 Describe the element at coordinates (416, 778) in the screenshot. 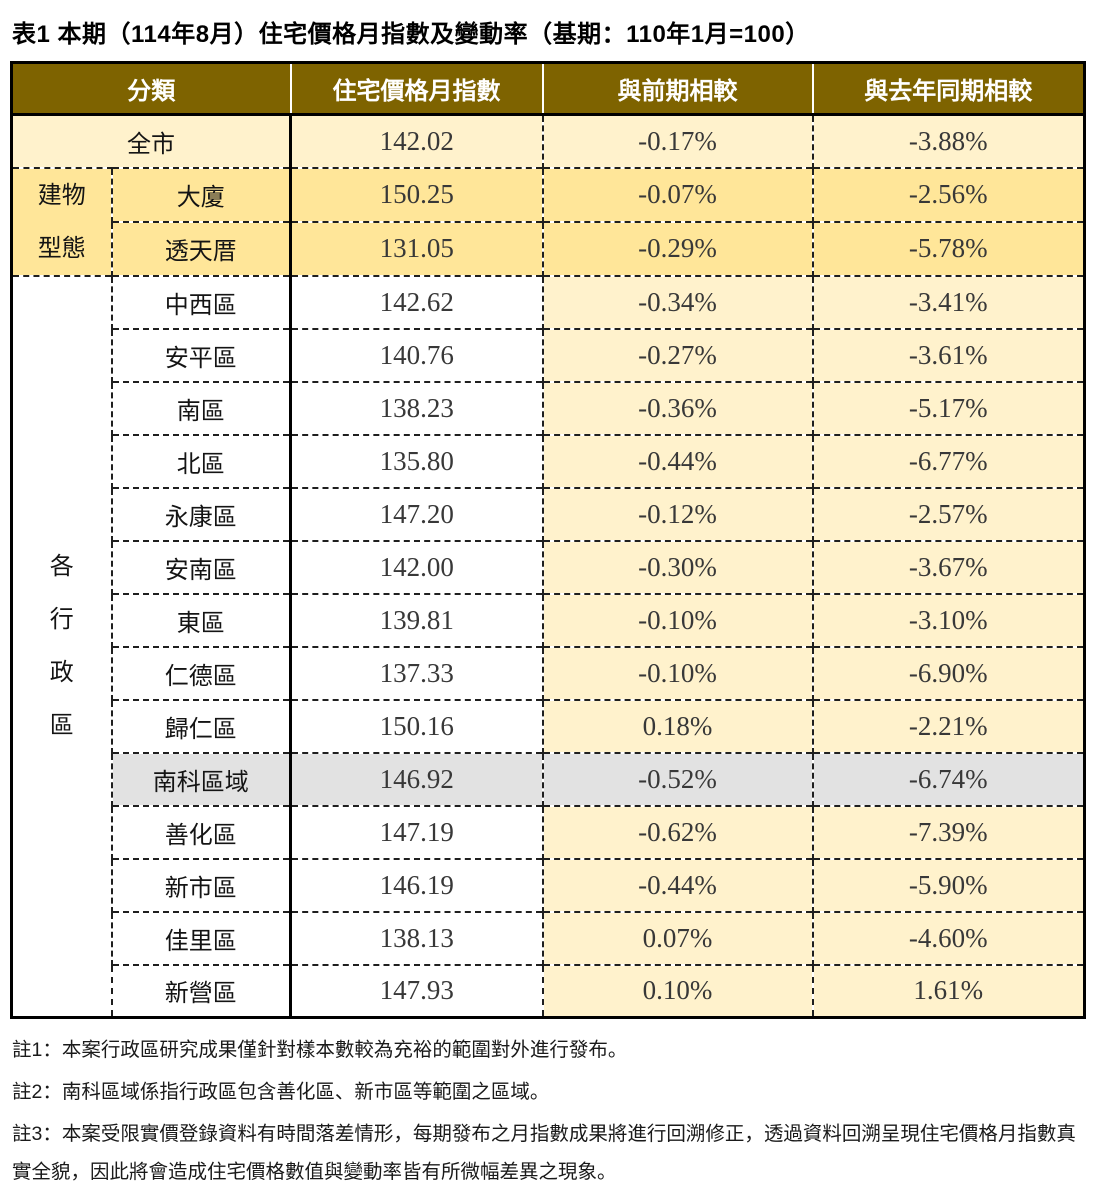

I see `index-cell: 146.92` at that location.